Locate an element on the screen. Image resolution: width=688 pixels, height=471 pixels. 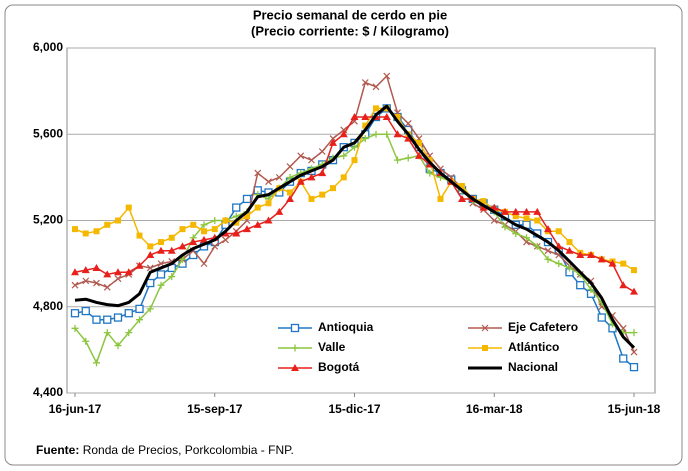
legend-label: Atlántico is located at coordinates (533, 347).